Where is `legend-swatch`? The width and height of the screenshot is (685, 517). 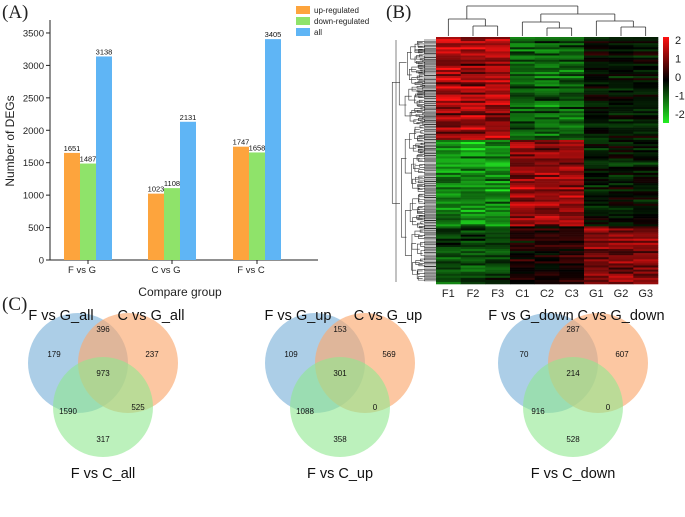
legend-swatch is located at coordinates (303, 32).